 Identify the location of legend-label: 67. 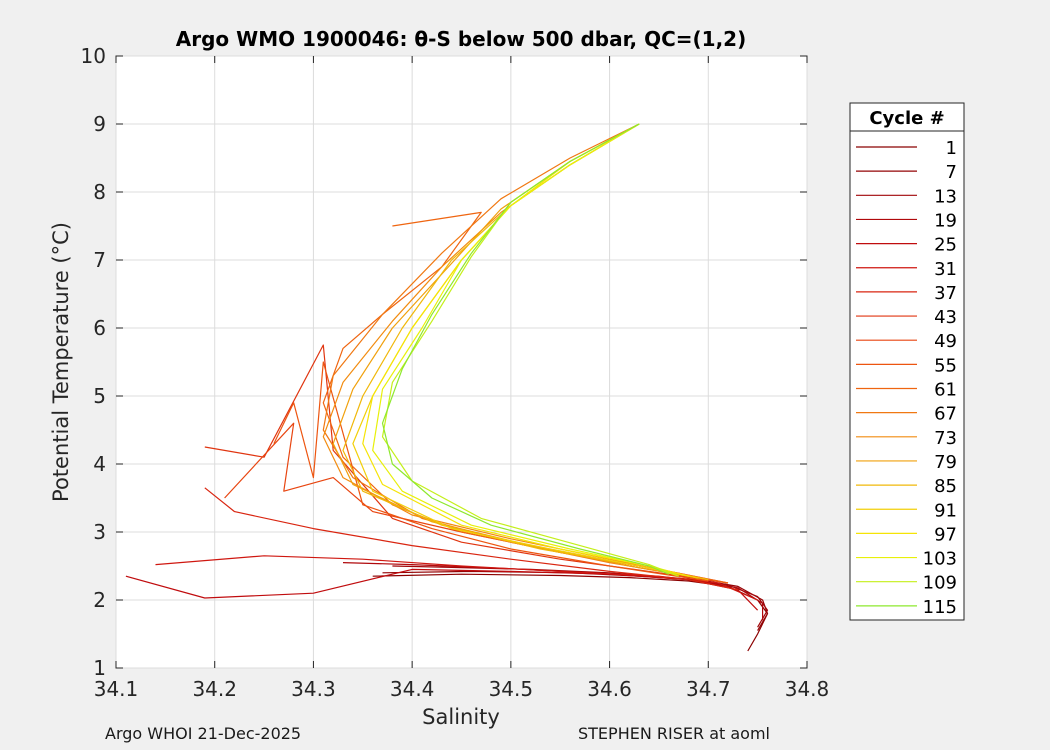
(945, 414).